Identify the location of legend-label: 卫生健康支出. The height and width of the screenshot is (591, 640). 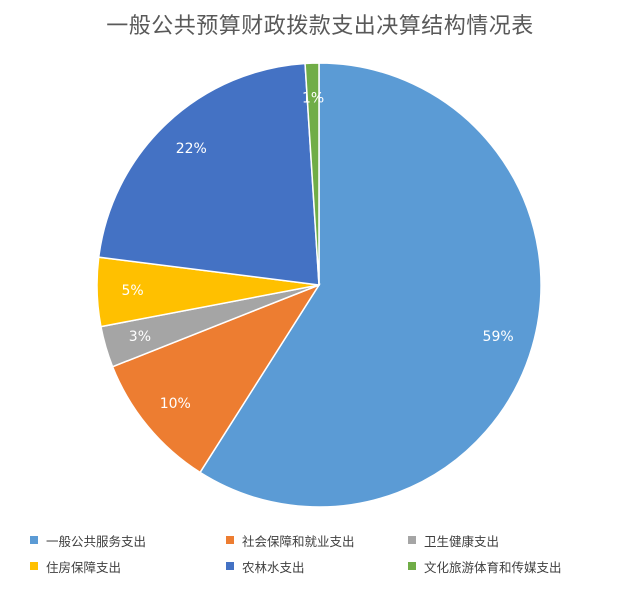
(462, 541).